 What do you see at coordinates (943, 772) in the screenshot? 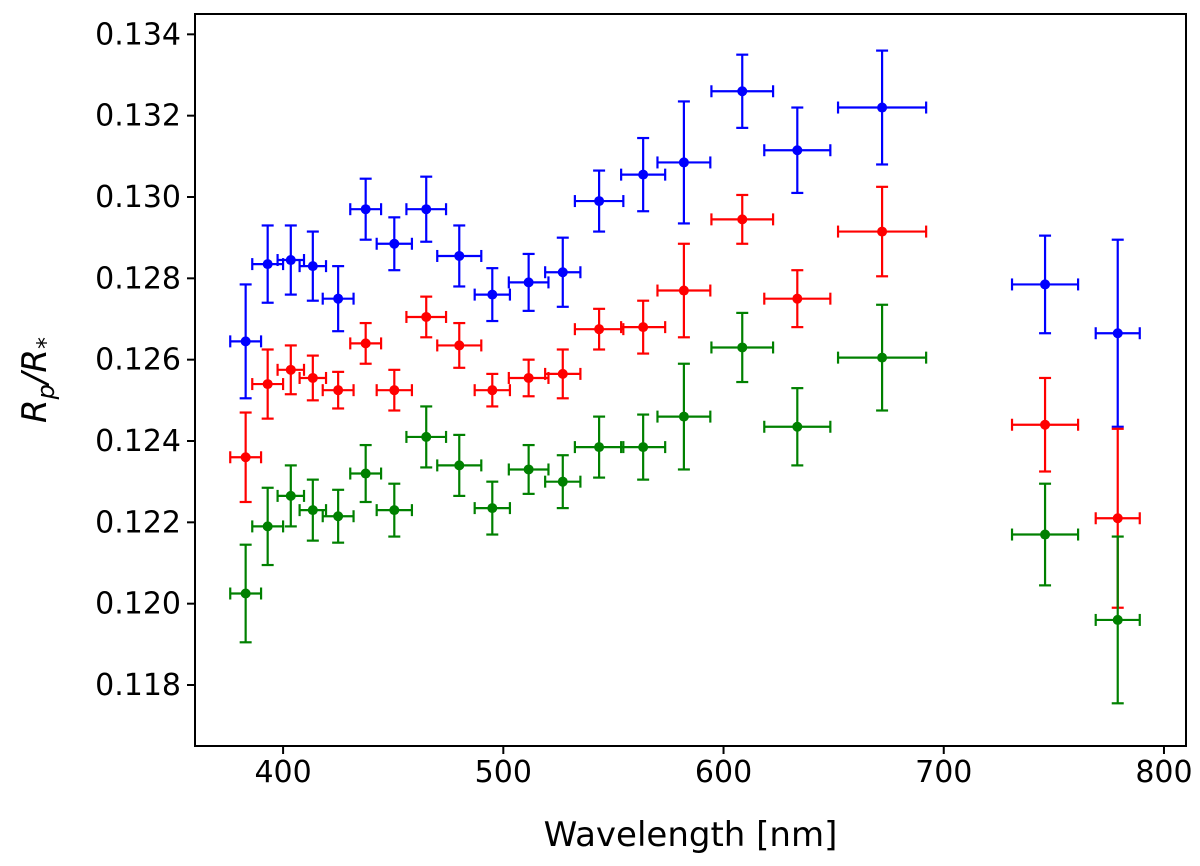
I see `x-tick-label: 700` at bounding box center [943, 772].